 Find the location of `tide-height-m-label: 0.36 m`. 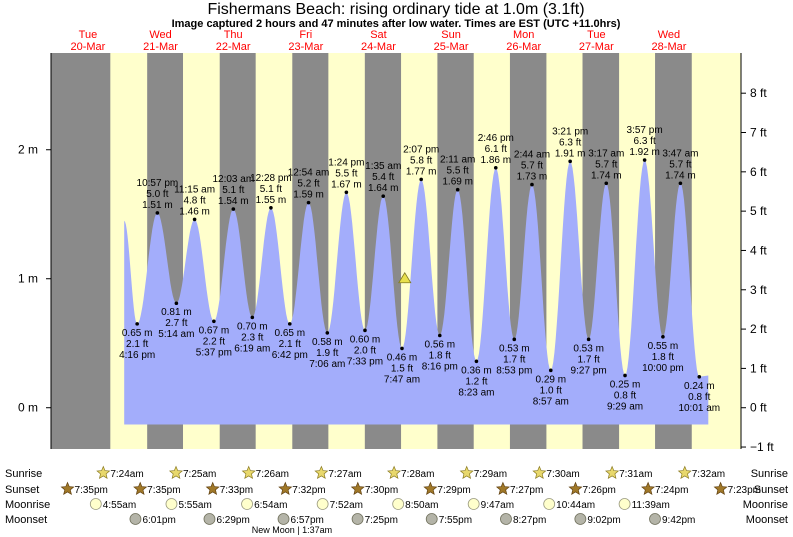

tide-height-m-label: 0.36 m is located at coordinates (476, 370).